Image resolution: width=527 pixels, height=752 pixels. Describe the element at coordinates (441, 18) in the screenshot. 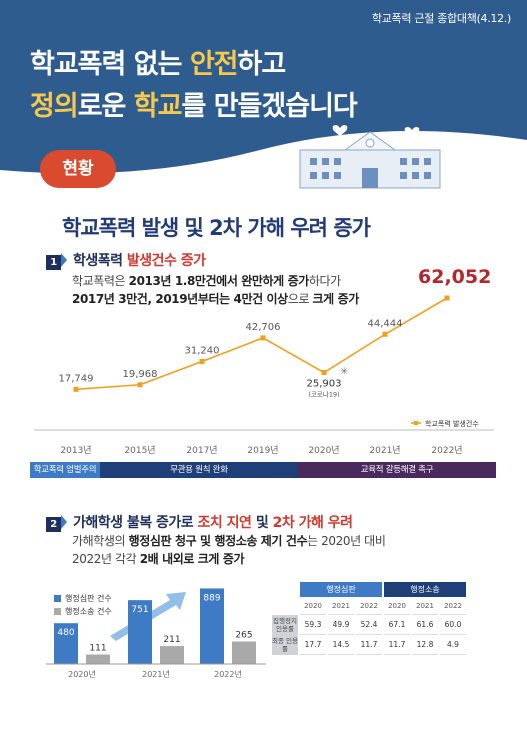

I see `policy-tag: 학교폭력 근절 종합대책(4.12.)` at that location.